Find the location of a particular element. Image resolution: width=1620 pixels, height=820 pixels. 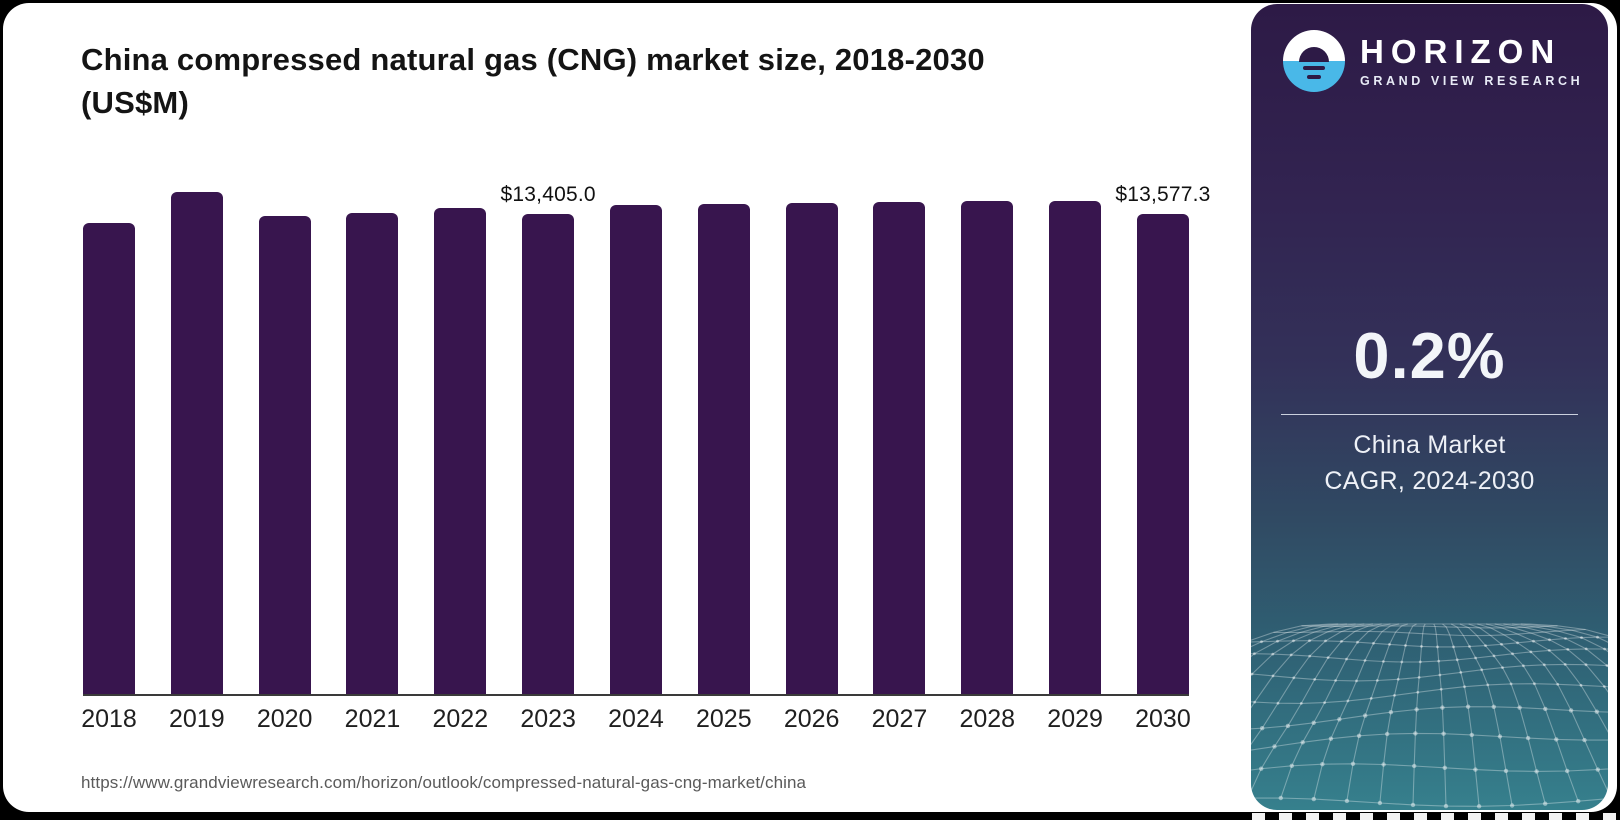

x-tick-label: 2030 is located at coordinates (1163, 719).